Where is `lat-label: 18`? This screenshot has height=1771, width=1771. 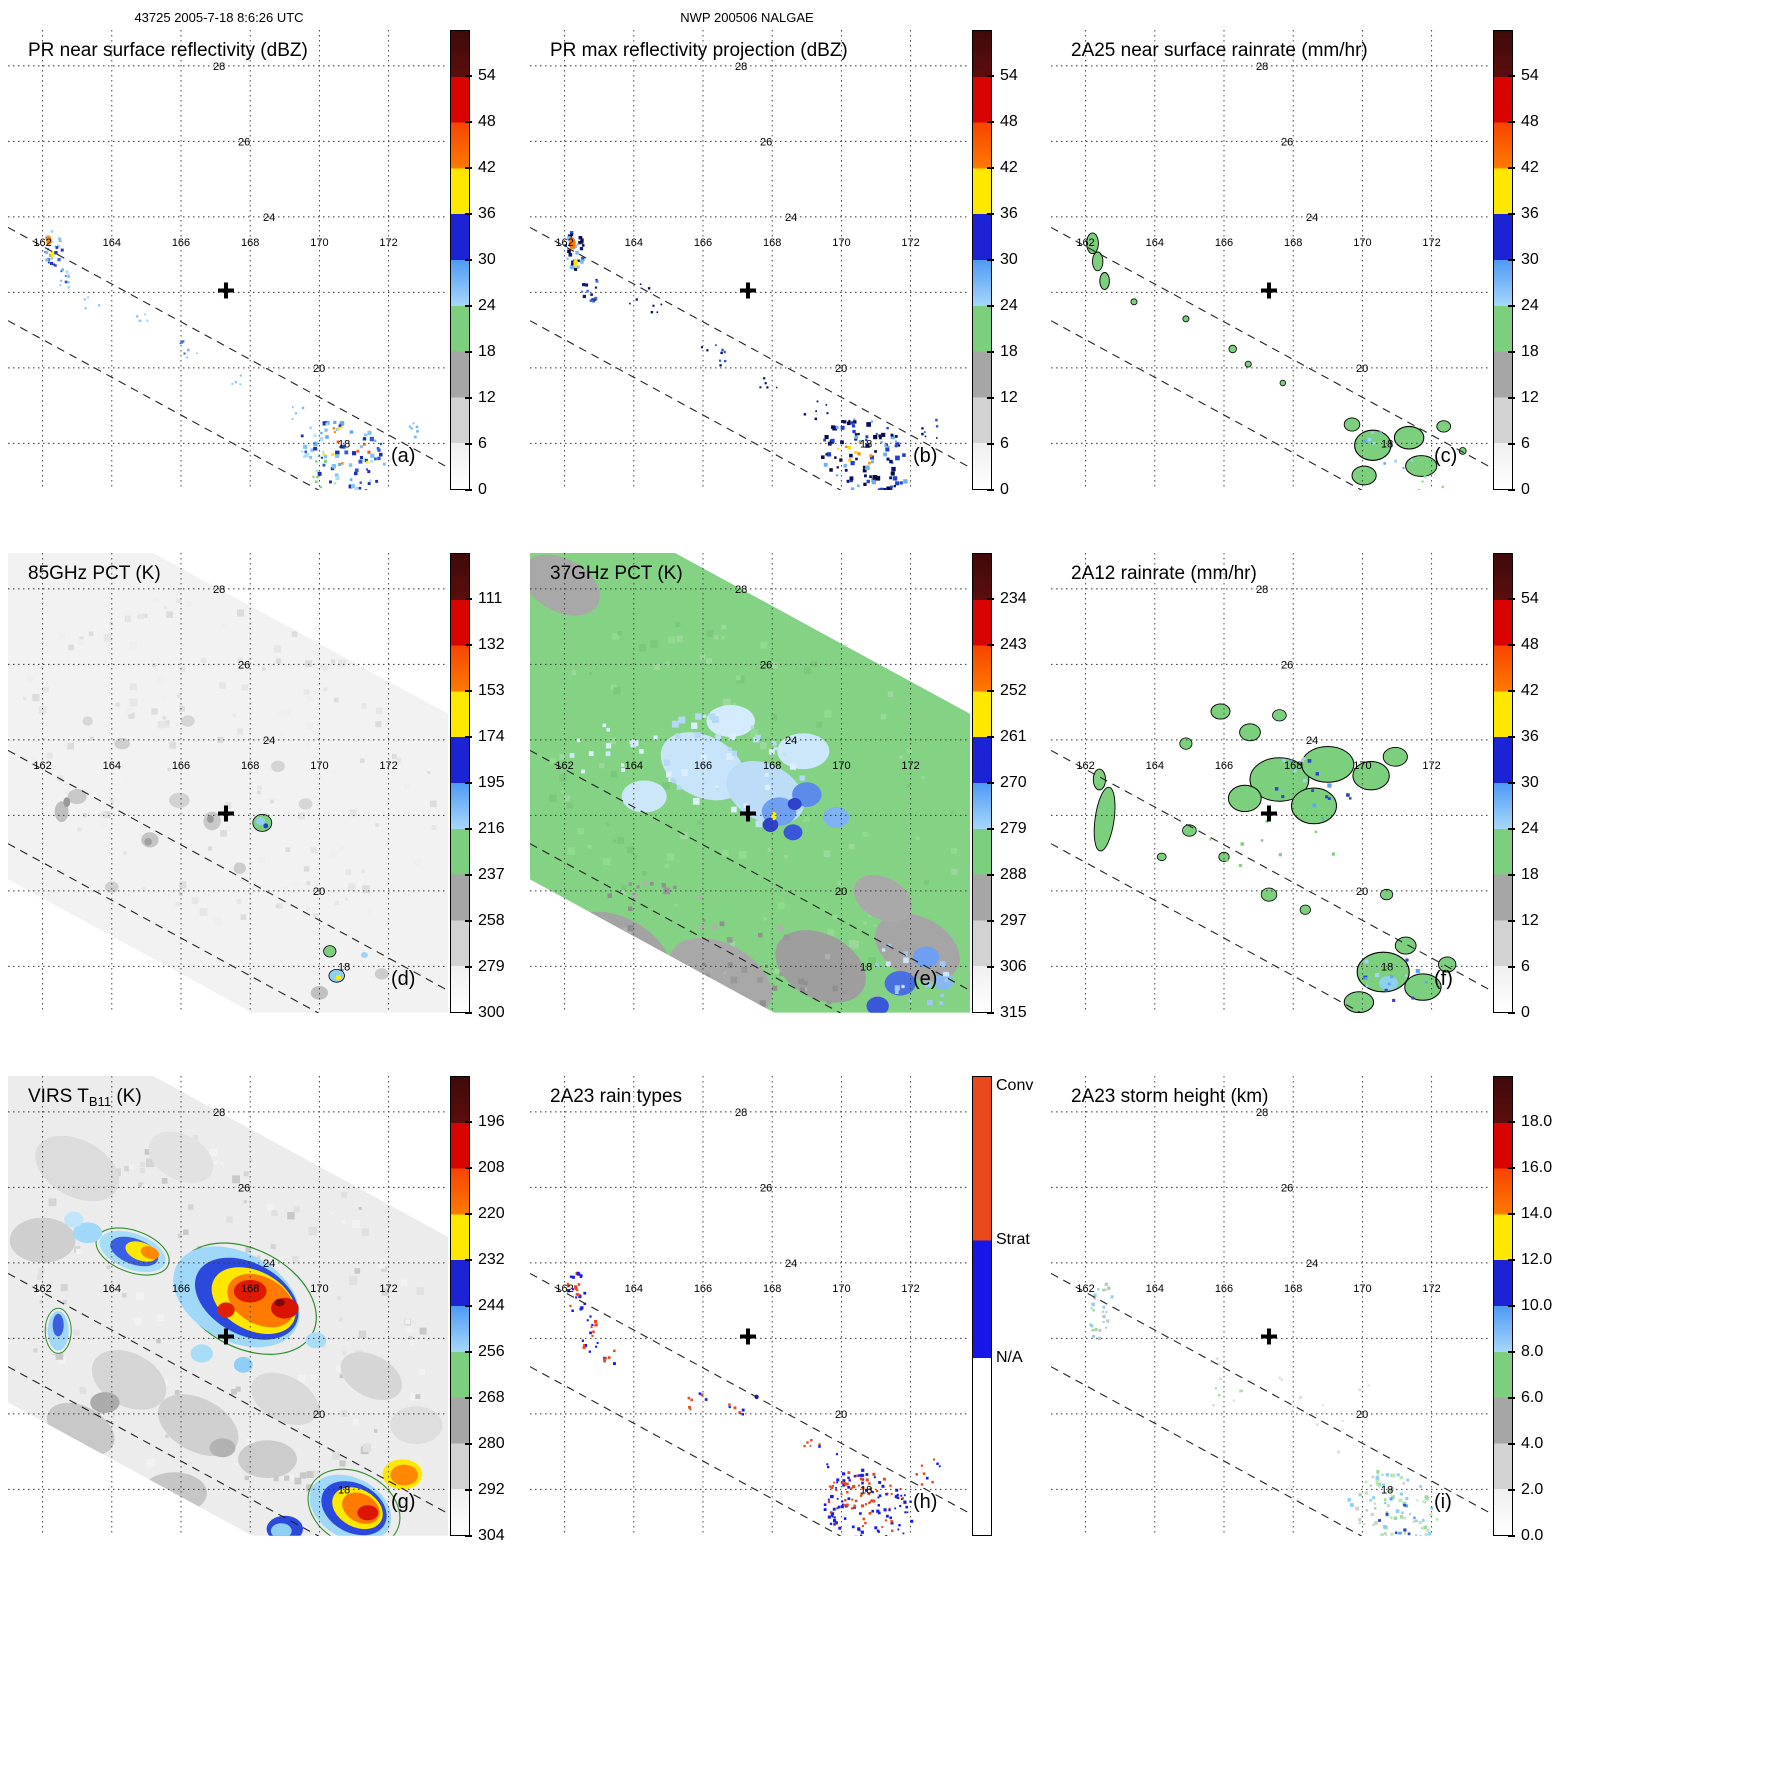 lat-label: 18 is located at coordinates (866, 1490).